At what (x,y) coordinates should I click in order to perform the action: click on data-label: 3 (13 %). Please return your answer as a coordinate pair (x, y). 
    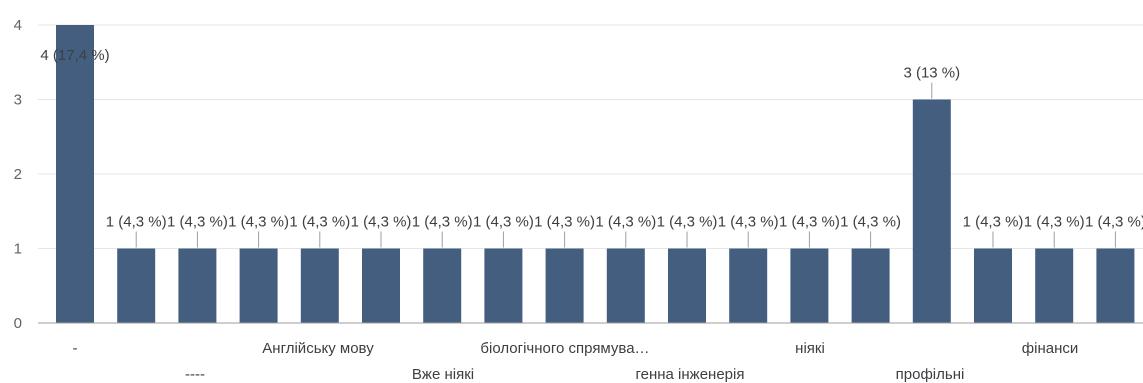
    Looking at the image, I should click on (931, 73).